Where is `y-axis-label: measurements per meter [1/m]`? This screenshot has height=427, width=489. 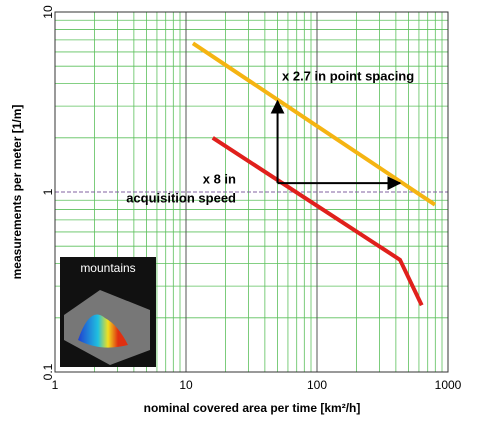
y-axis-label: measurements per meter [1/m] is located at coordinates (17, 192).